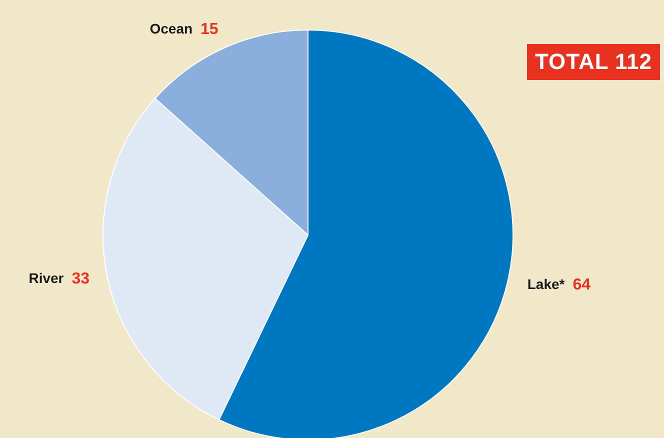 The height and width of the screenshot is (438, 664). Describe the element at coordinates (546, 284) in the screenshot. I see `slice-label: Lake*` at that location.